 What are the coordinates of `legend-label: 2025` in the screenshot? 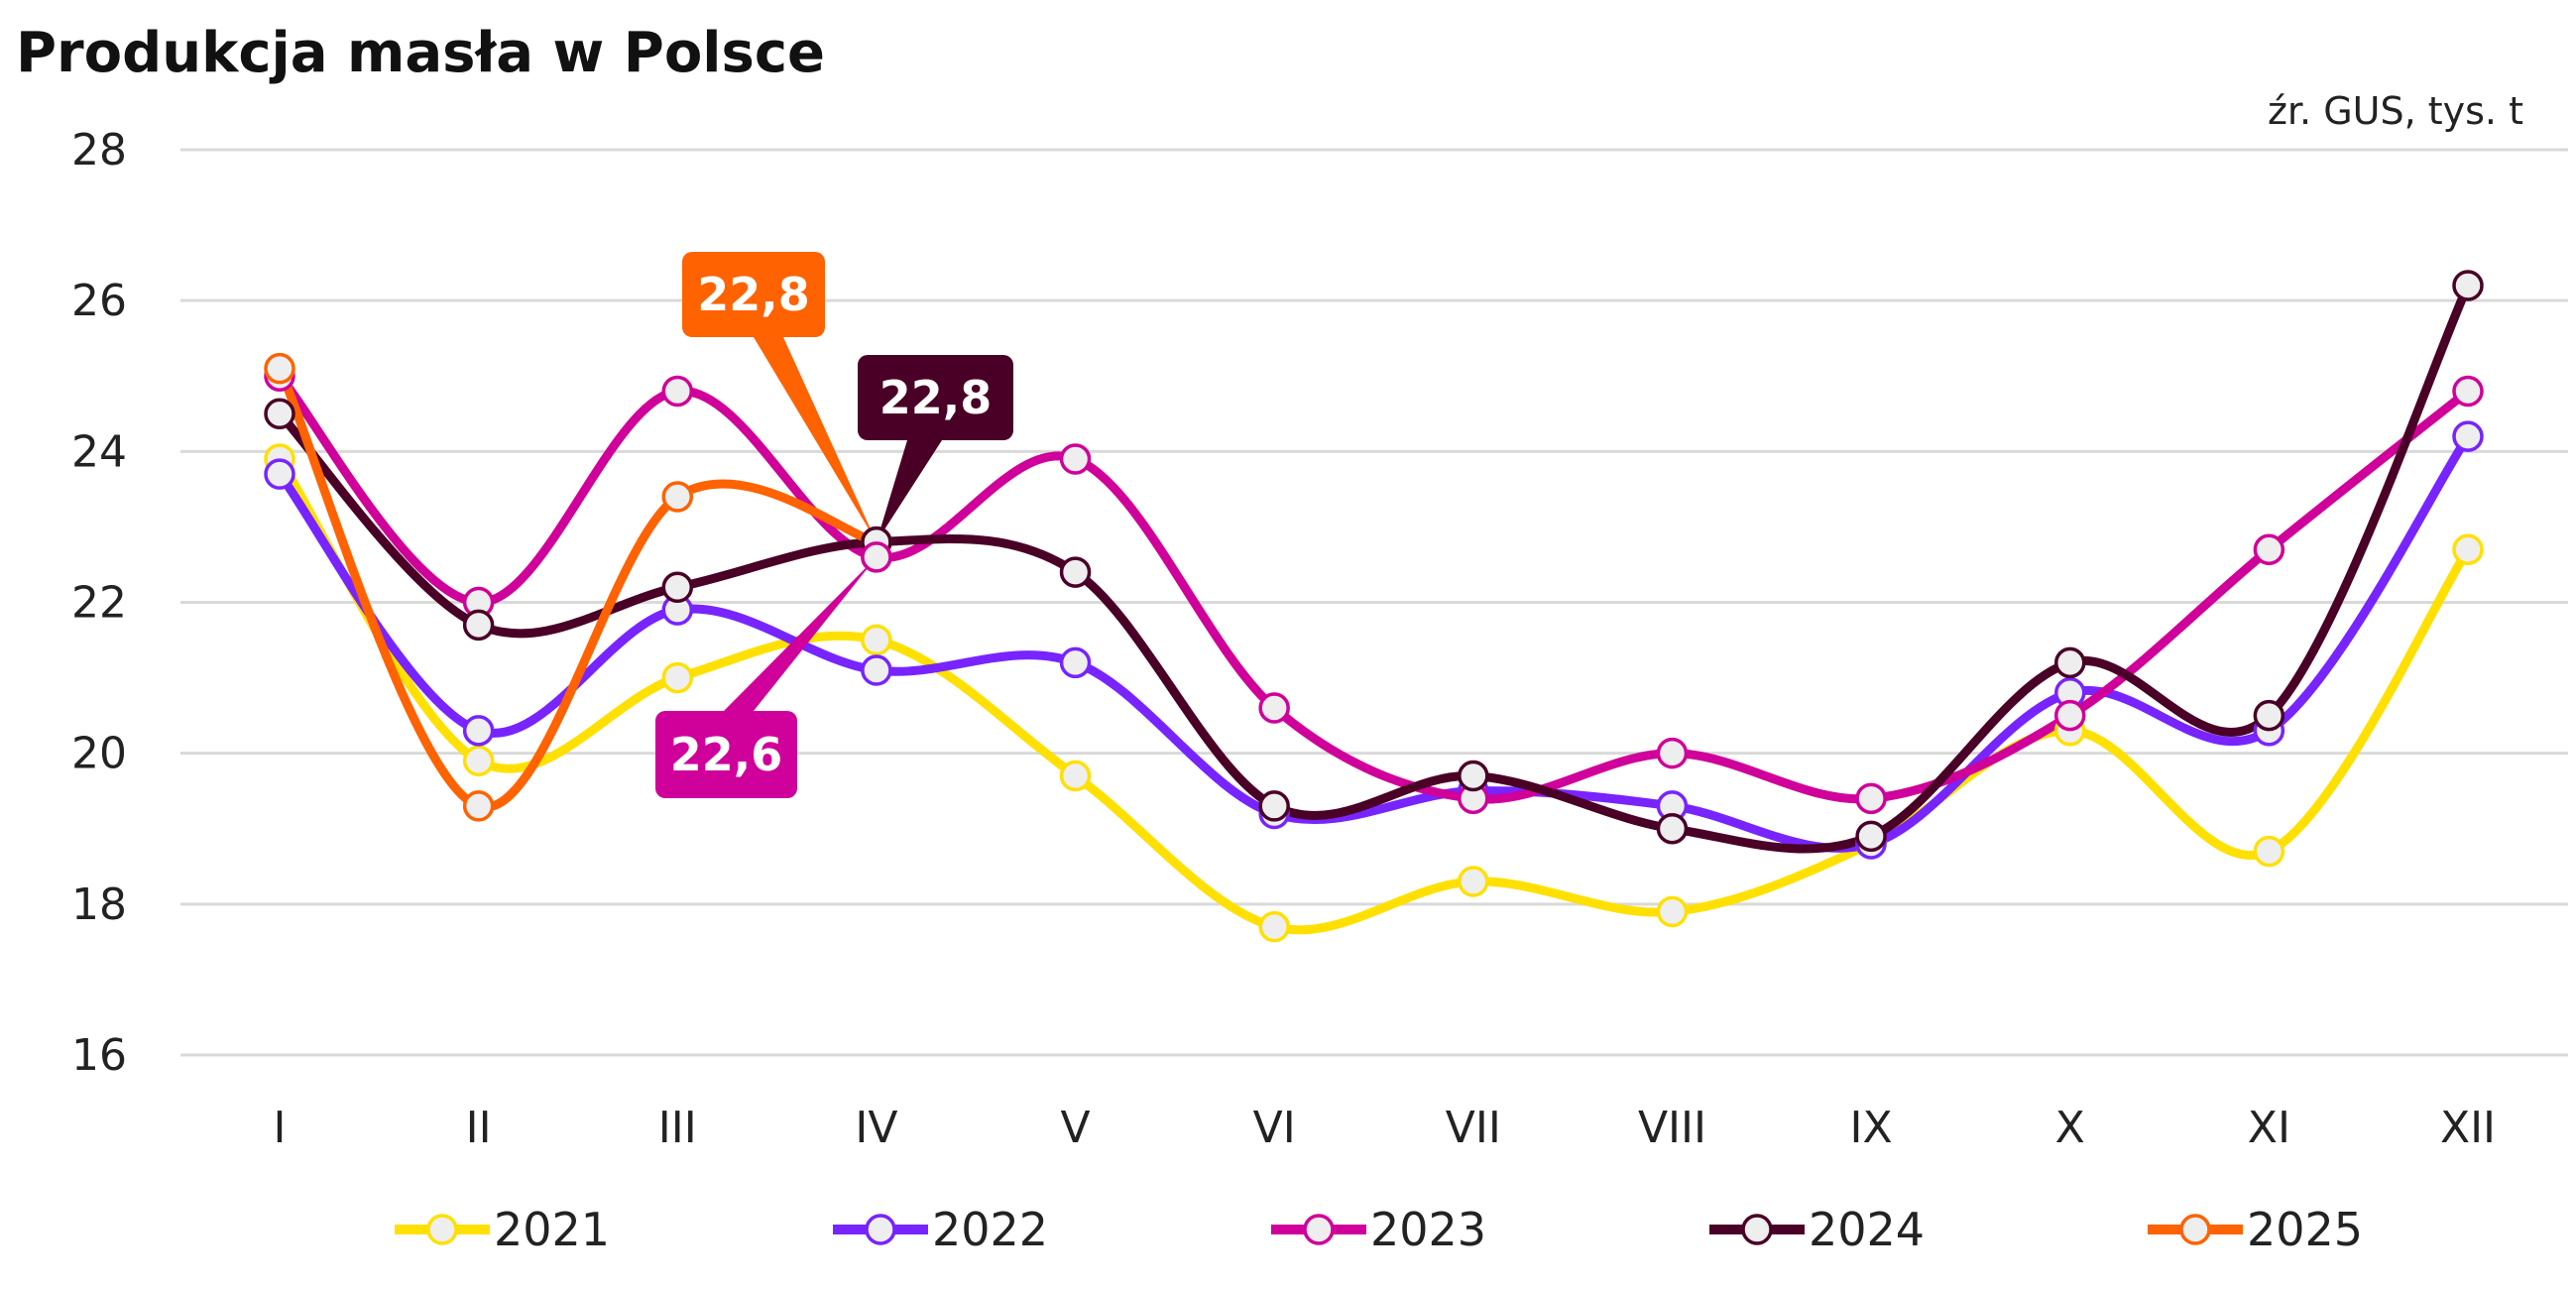 It's located at (2305, 1229).